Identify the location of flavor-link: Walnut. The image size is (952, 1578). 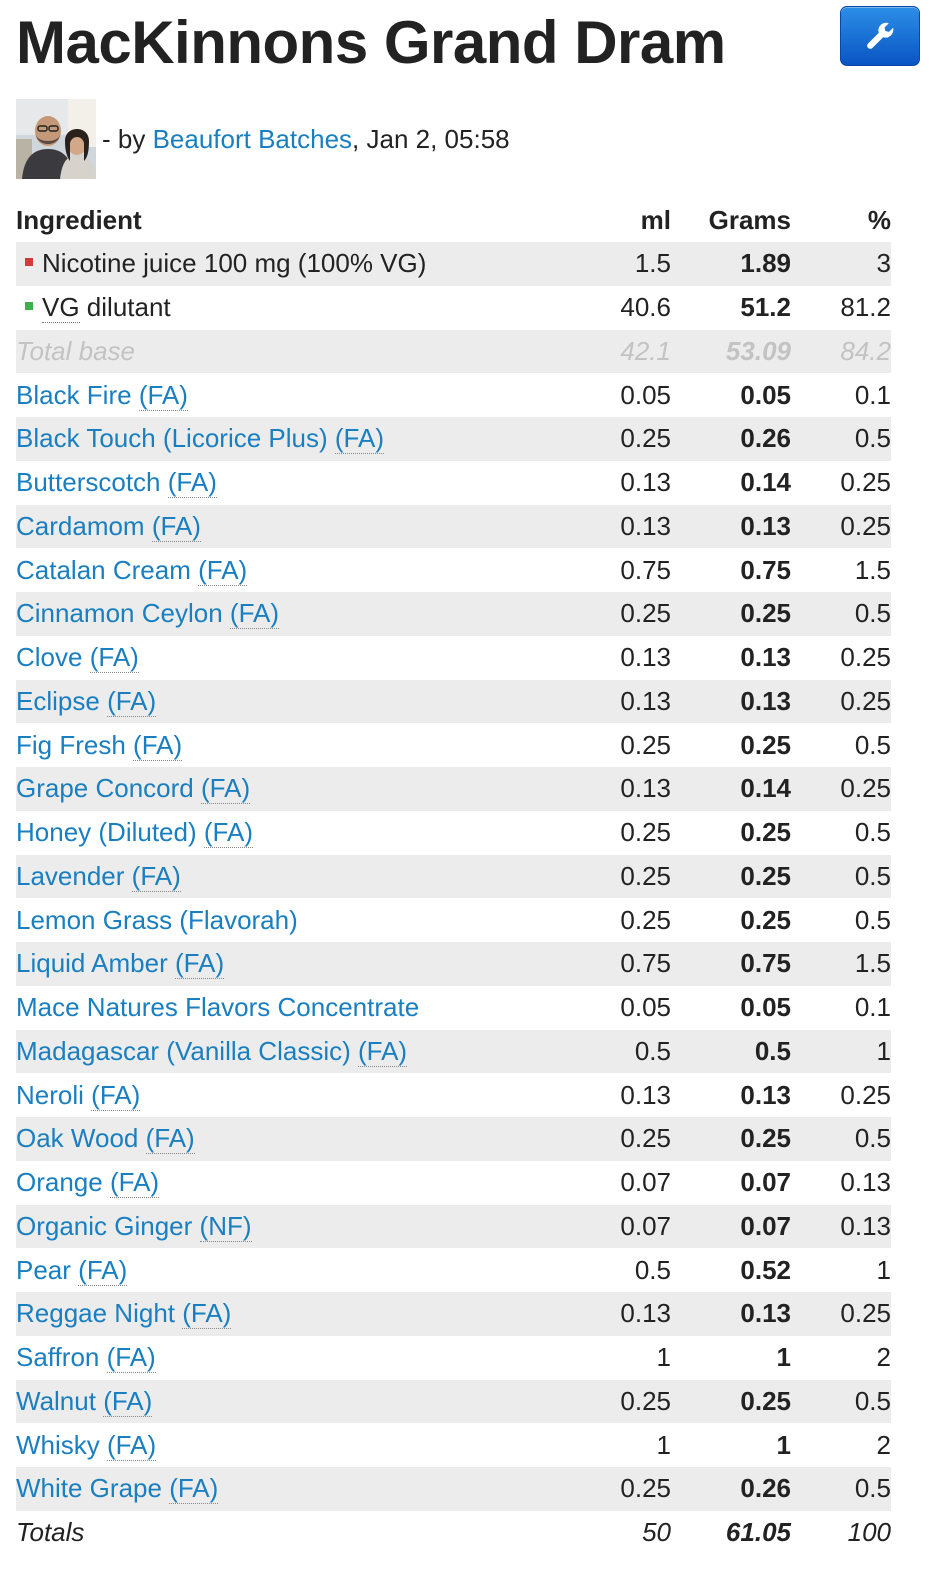
(56, 1400).